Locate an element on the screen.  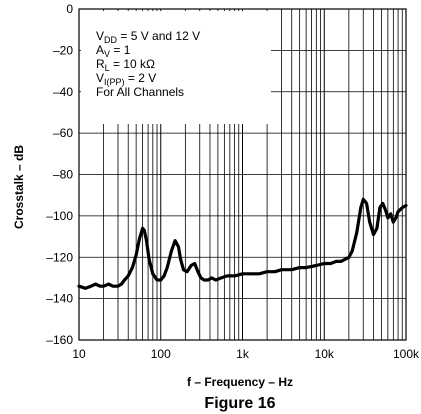
x-axis-title: f – Frequency – Hz is located at coordinates (240, 382).